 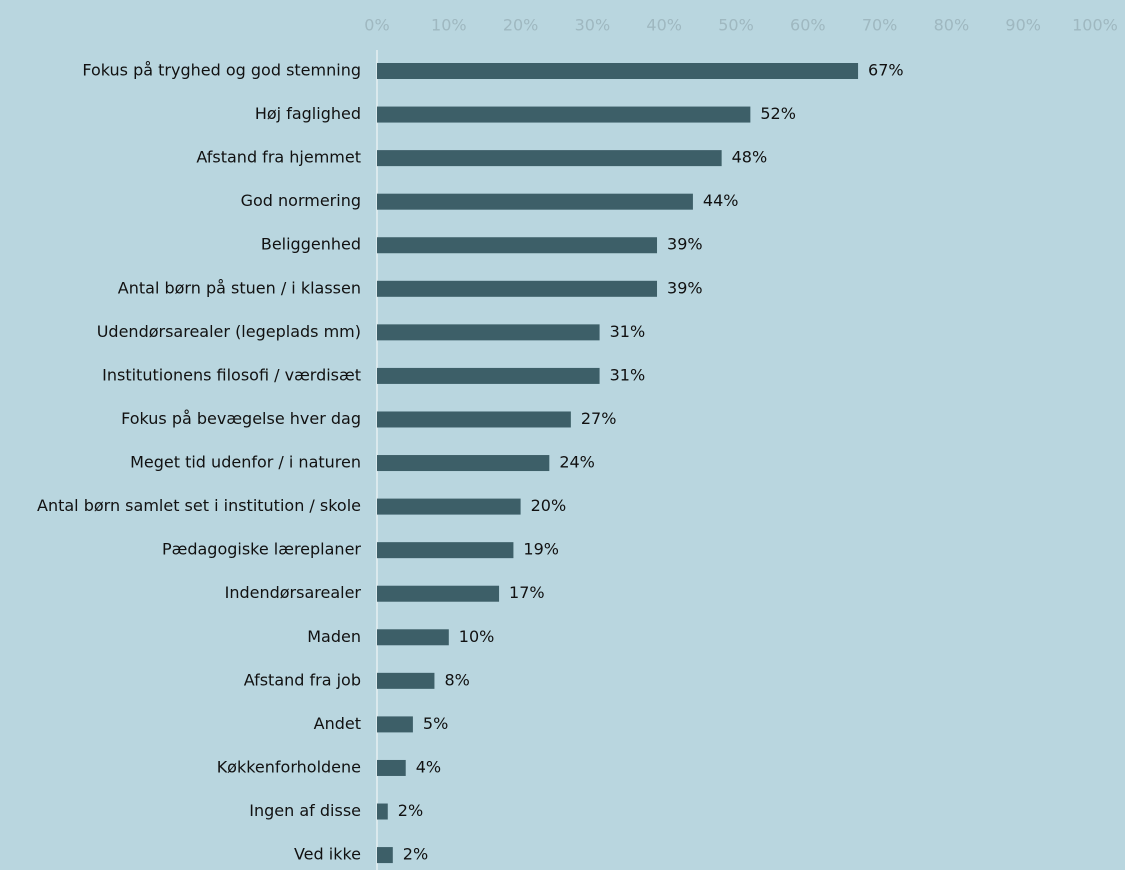 I want to click on category-label: God normering, so click(x=301, y=200).